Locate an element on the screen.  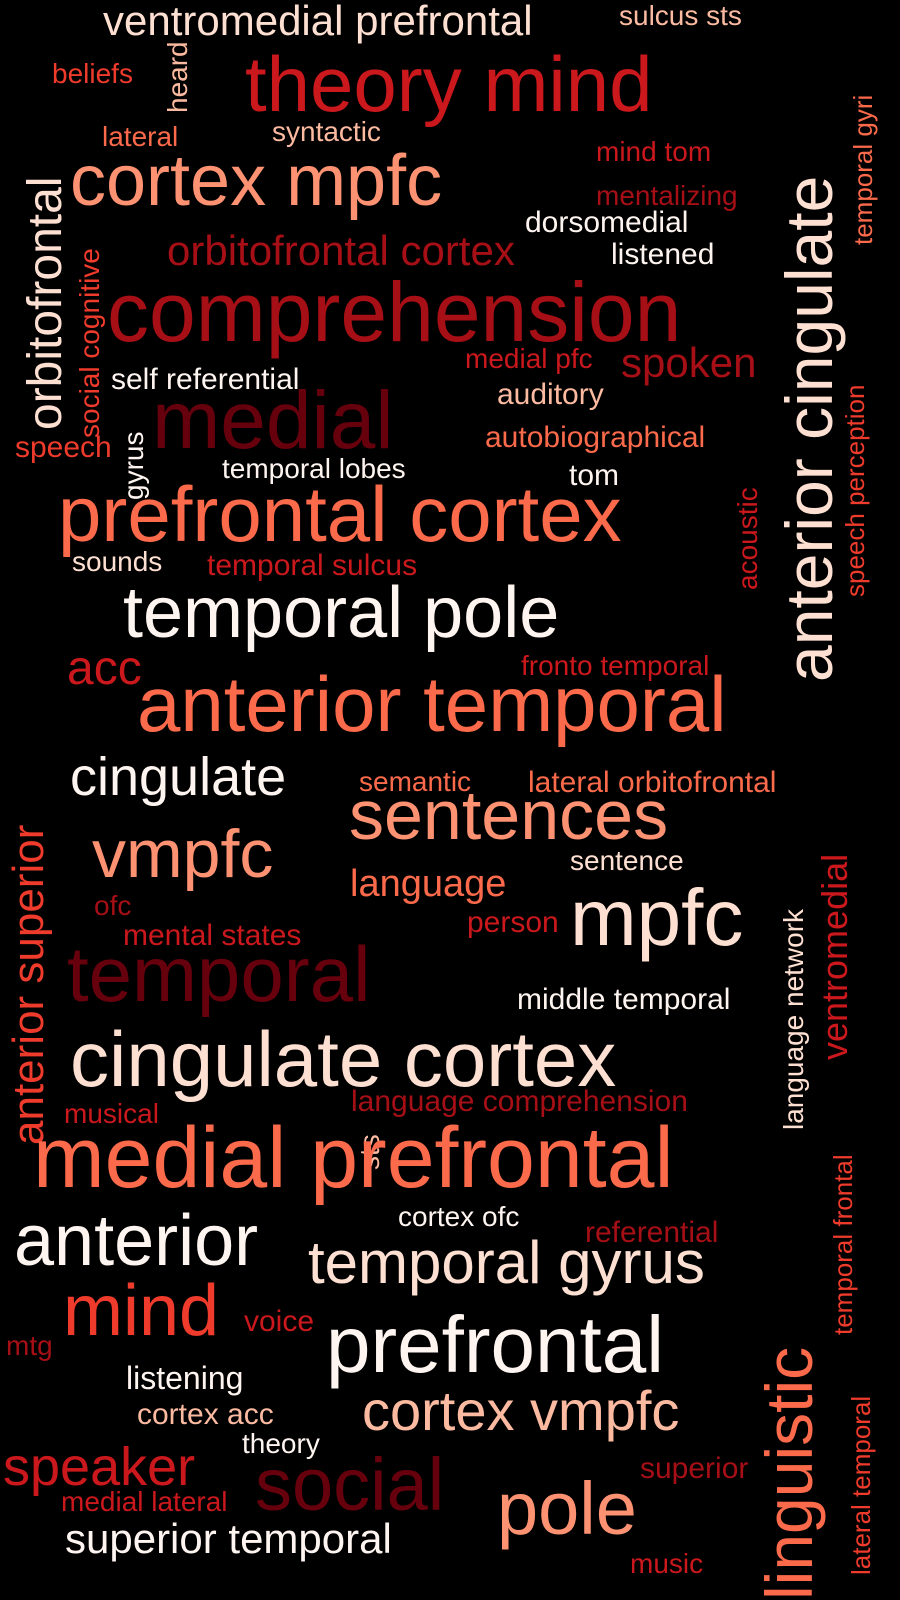
word-mpfc: mpfc is located at coordinates (657, 917).